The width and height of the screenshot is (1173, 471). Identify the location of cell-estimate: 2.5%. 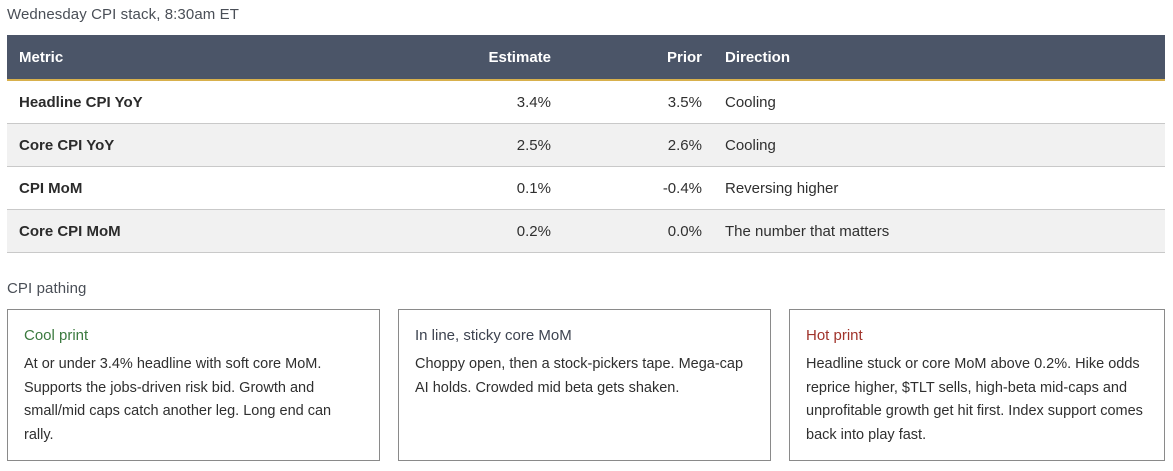
(465, 145).